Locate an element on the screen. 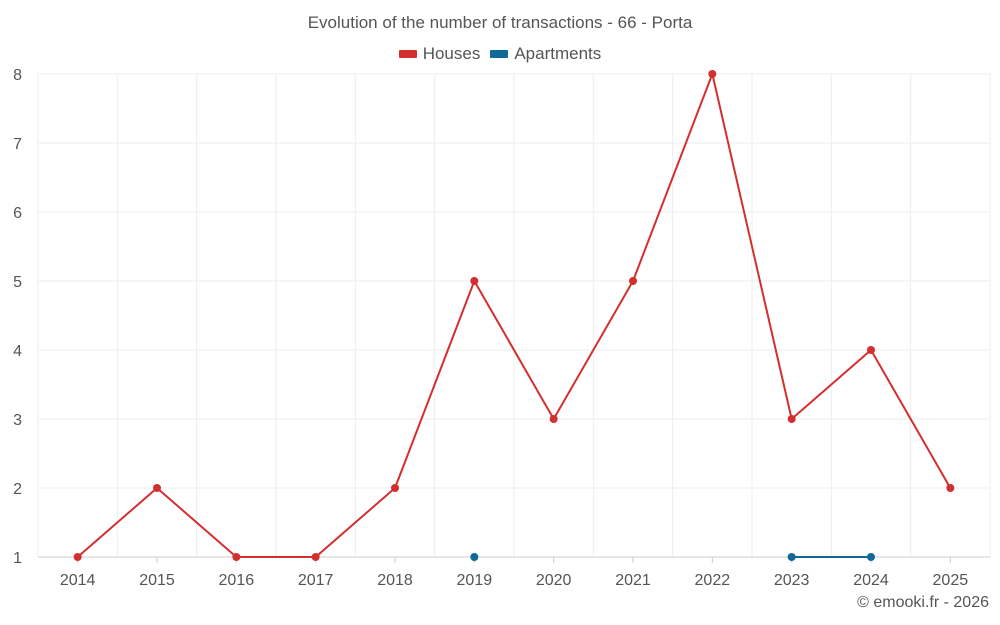  legend-item-houses: Houses is located at coordinates (439, 54).